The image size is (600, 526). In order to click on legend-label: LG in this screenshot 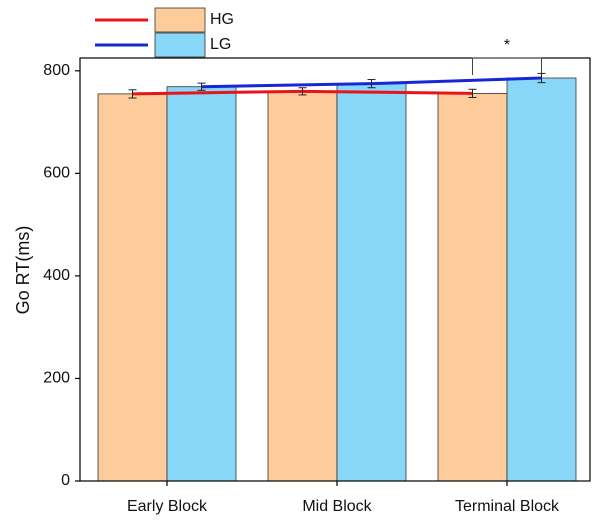, I will do `click(220, 44)`.